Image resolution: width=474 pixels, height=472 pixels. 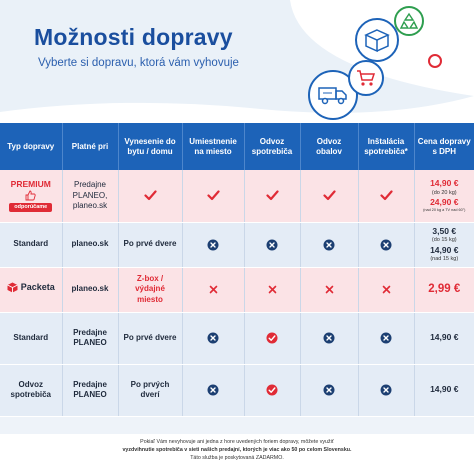 I want to click on page-subtitle: Vyberte si dopravu, ktorá vám vyhovuje, so click(x=138, y=63).